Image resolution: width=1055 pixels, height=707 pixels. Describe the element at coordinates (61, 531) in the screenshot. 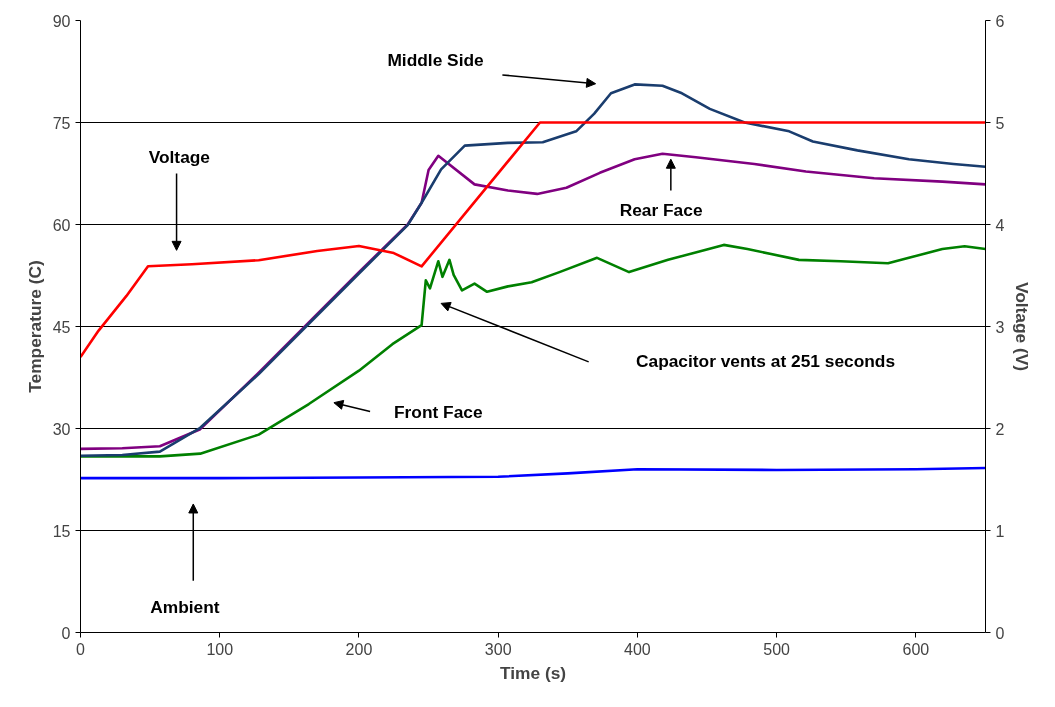

I see `y-tick-label: 15` at that location.